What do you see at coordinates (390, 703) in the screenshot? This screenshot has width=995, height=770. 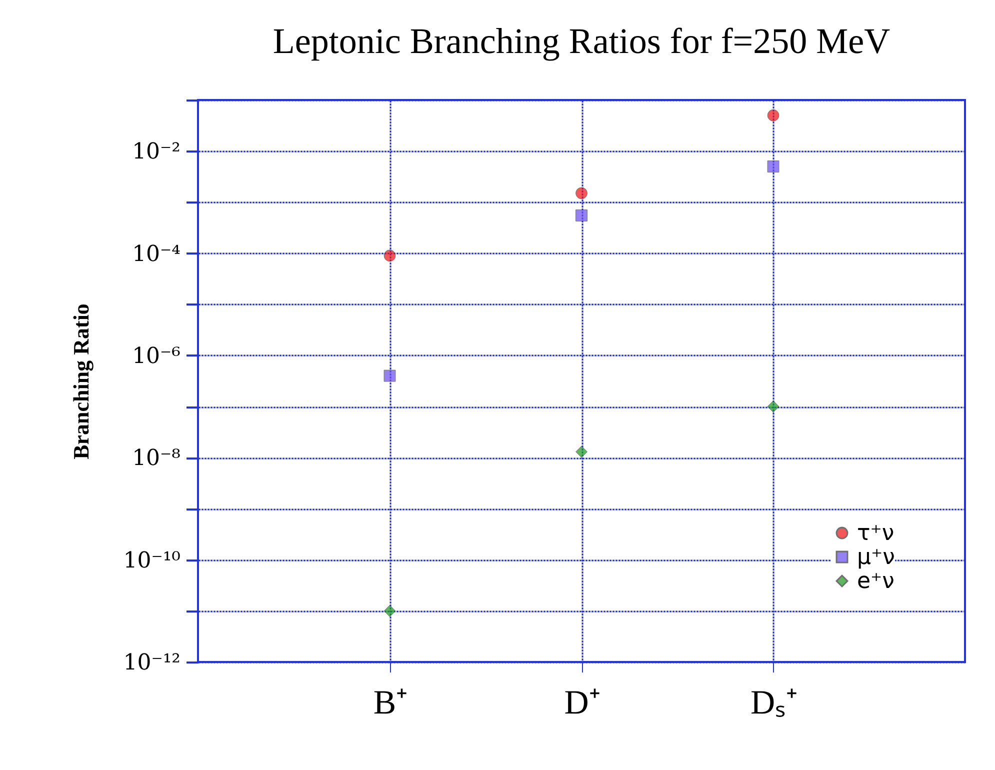 I see `x-tick-label: B⁺` at bounding box center [390, 703].